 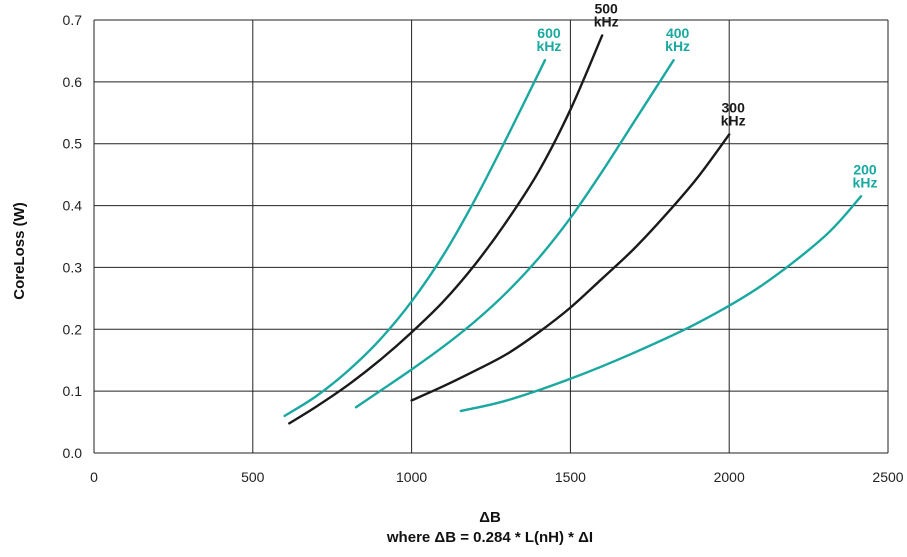 I want to click on y-tick-label: 0.1, so click(x=73, y=391).